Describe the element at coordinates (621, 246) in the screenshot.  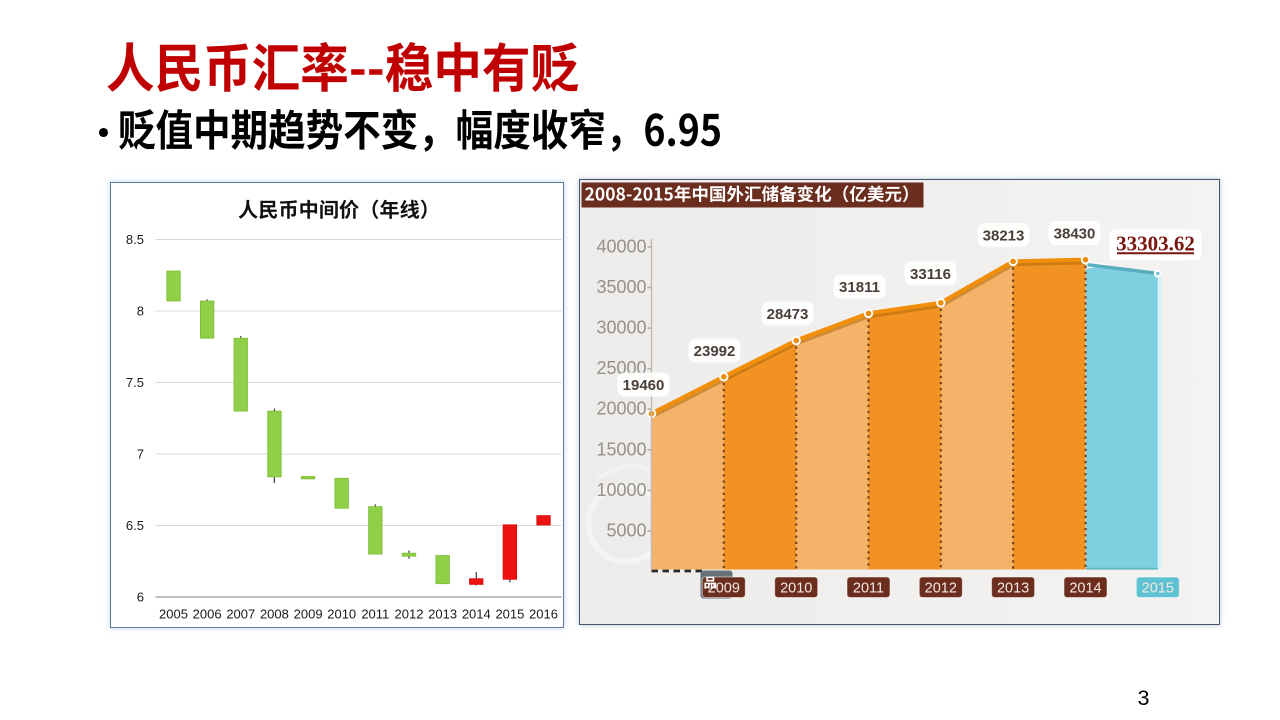
I see `svg-text: 40000` at that location.